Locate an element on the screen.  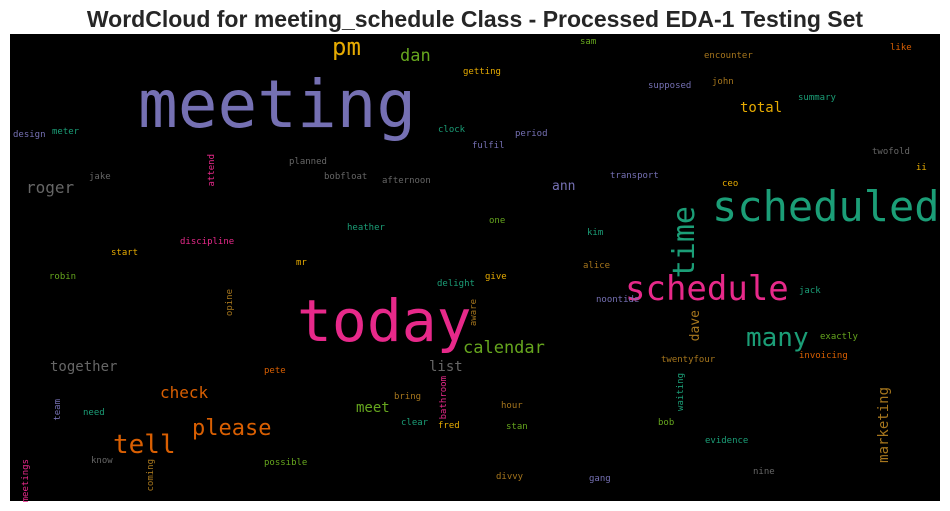
word-calendar: calendar is located at coordinates (504, 348).